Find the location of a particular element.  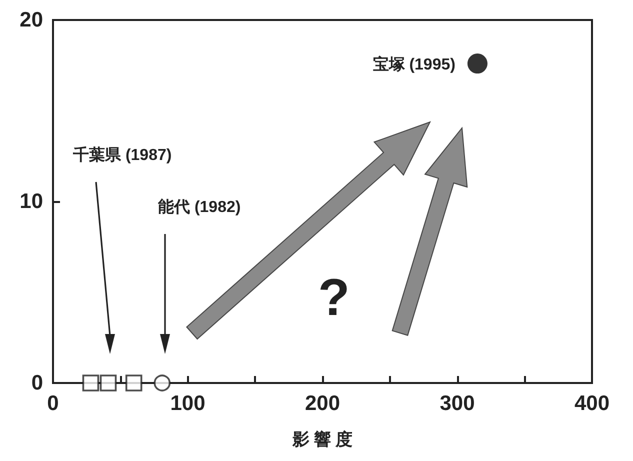

annotation: 千葉県 (1987) is located at coordinates (122, 155).